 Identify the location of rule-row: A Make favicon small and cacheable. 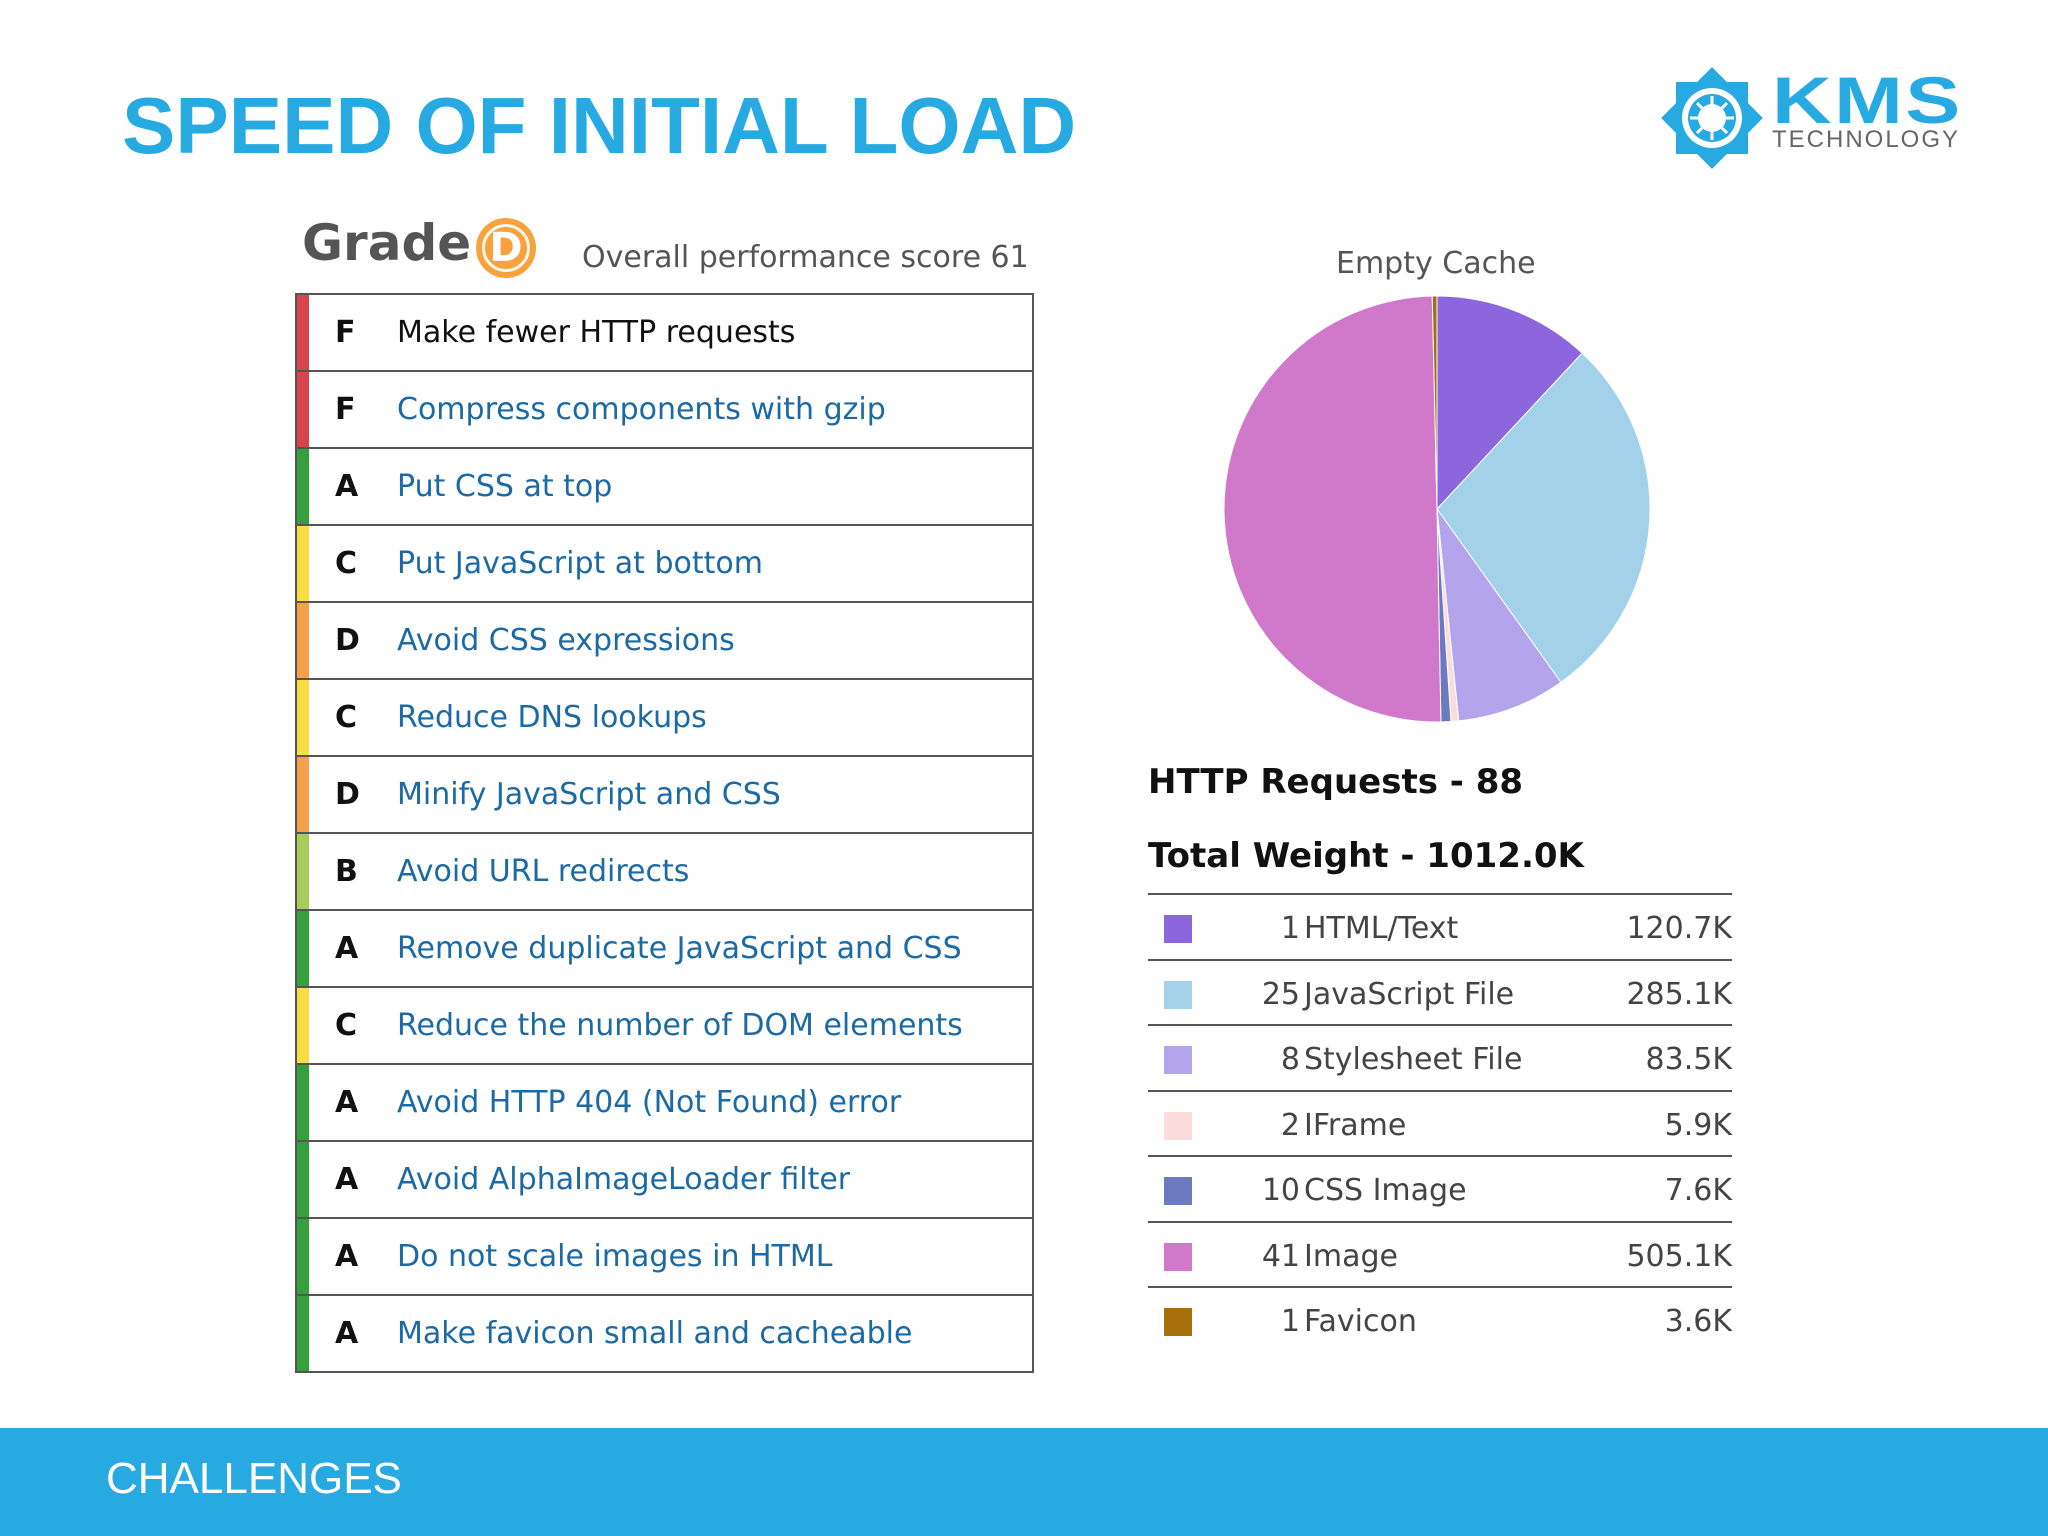
(664, 1333).